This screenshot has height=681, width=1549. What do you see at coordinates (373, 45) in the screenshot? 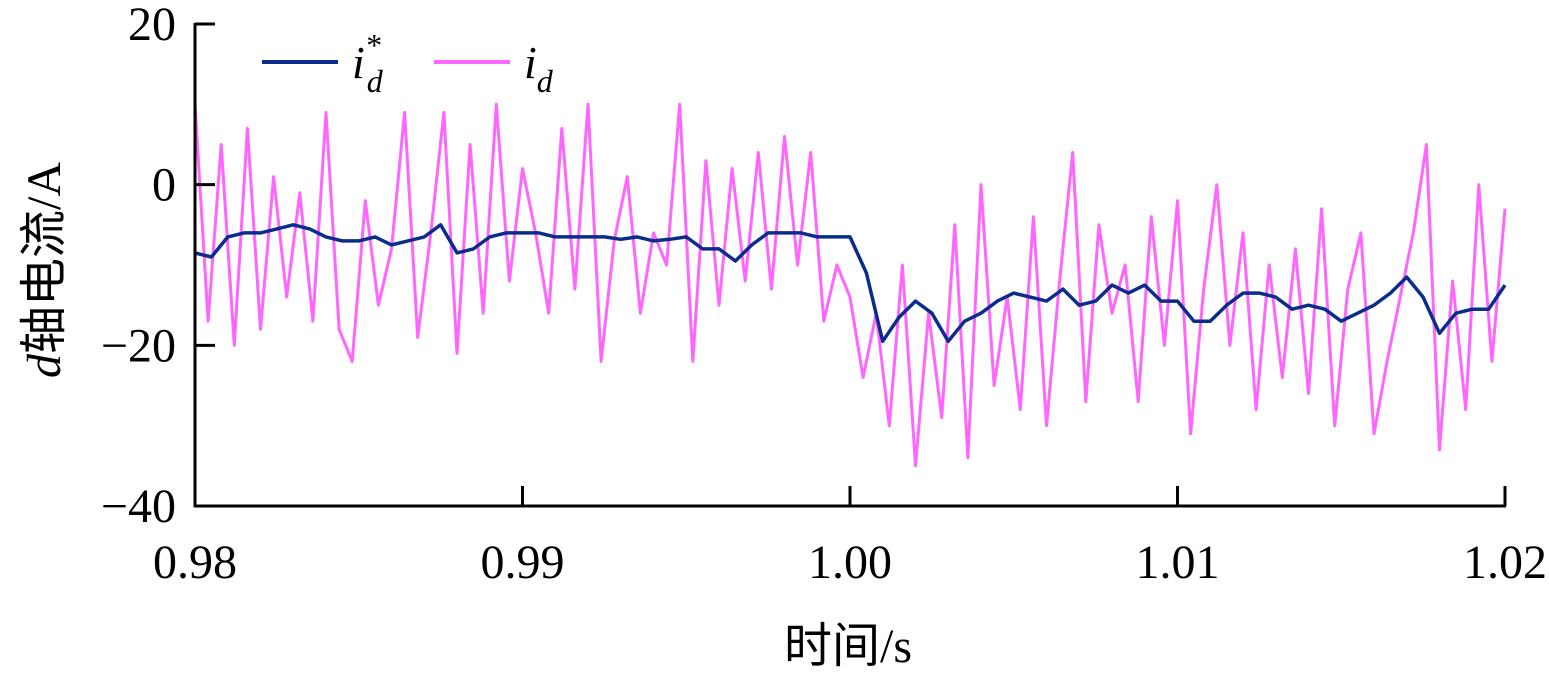
I see `legend-sup-id-ref: *` at bounding box center [373, 45].